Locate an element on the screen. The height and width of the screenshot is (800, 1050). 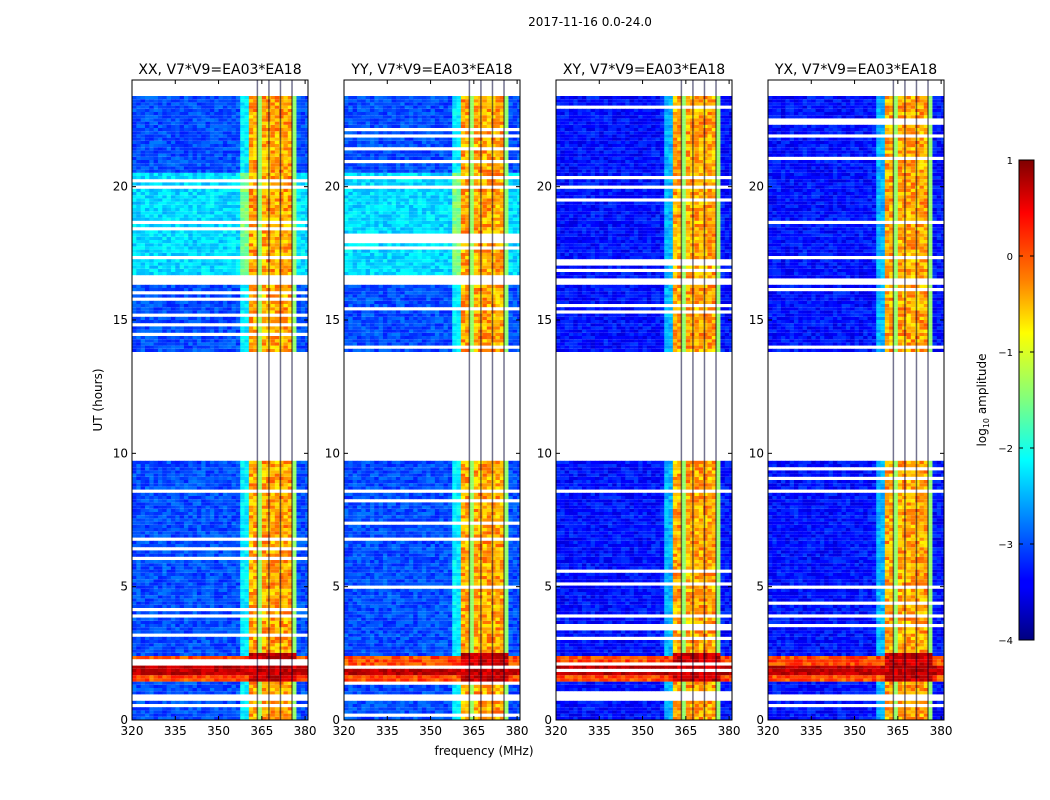
colorbar-label-main: log is located at coordinates (982, 437).